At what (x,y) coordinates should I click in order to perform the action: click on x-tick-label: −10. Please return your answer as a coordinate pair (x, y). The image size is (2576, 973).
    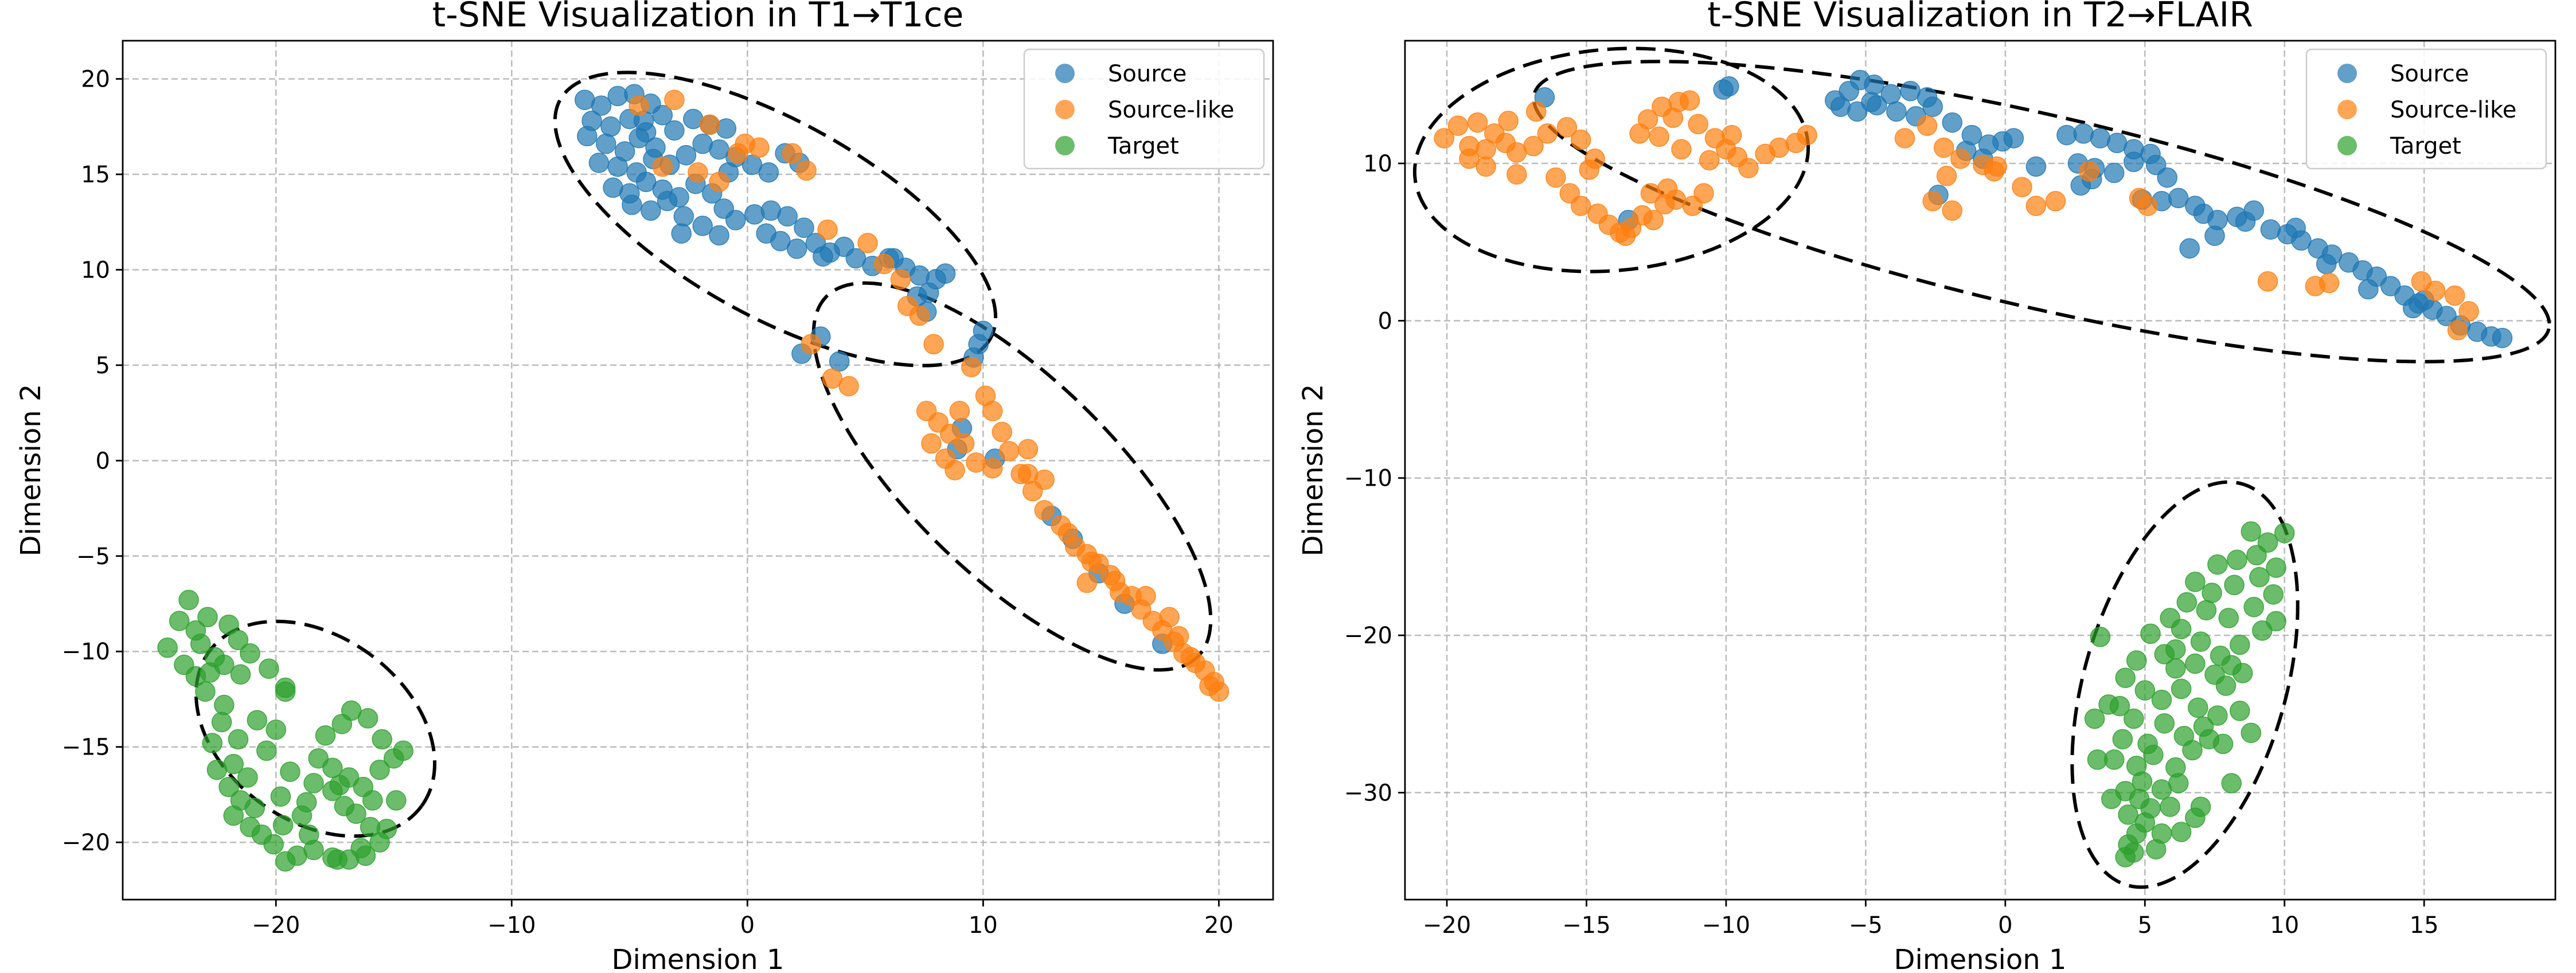
    Looking at the image, I should click on (1726, 925).